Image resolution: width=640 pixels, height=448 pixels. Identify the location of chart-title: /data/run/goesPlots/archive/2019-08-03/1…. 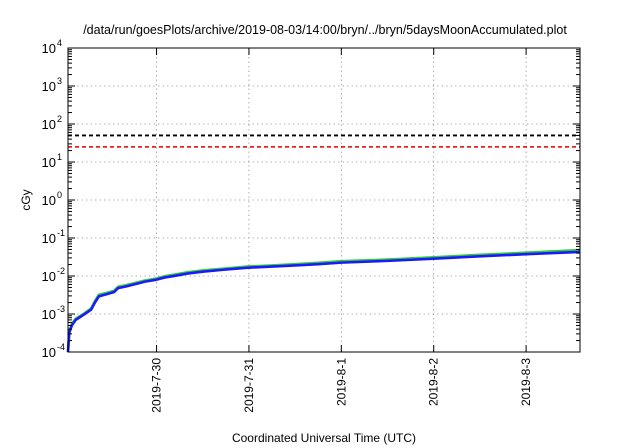
(325, 30).